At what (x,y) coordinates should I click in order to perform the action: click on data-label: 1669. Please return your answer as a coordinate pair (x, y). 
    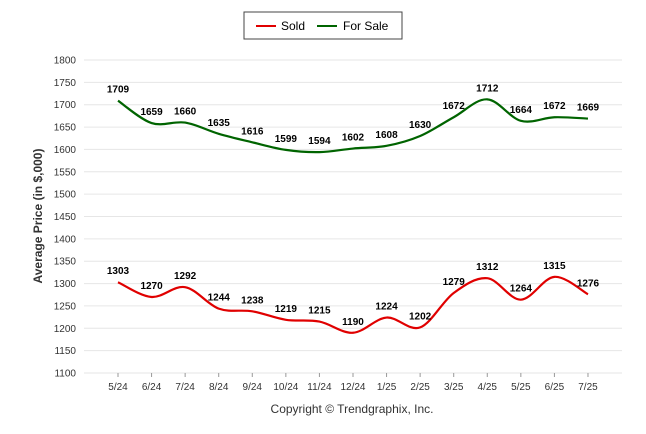
    Looking at the image, I should click on (588, 108).